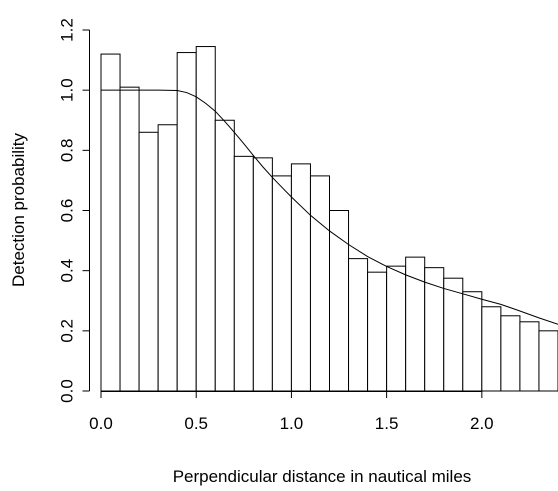 The image size is (558, 491). Describe the element at coordinates (482, 423) in the screenshot. I see `x-tick-label: 2.0` at that location.